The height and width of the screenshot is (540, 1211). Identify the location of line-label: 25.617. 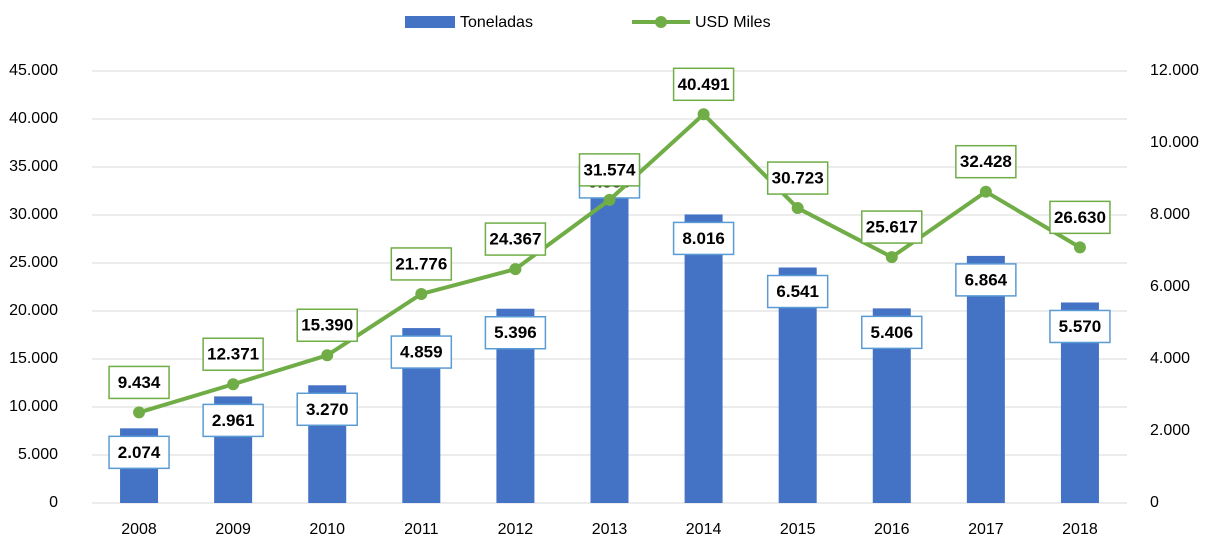
(892, 227).